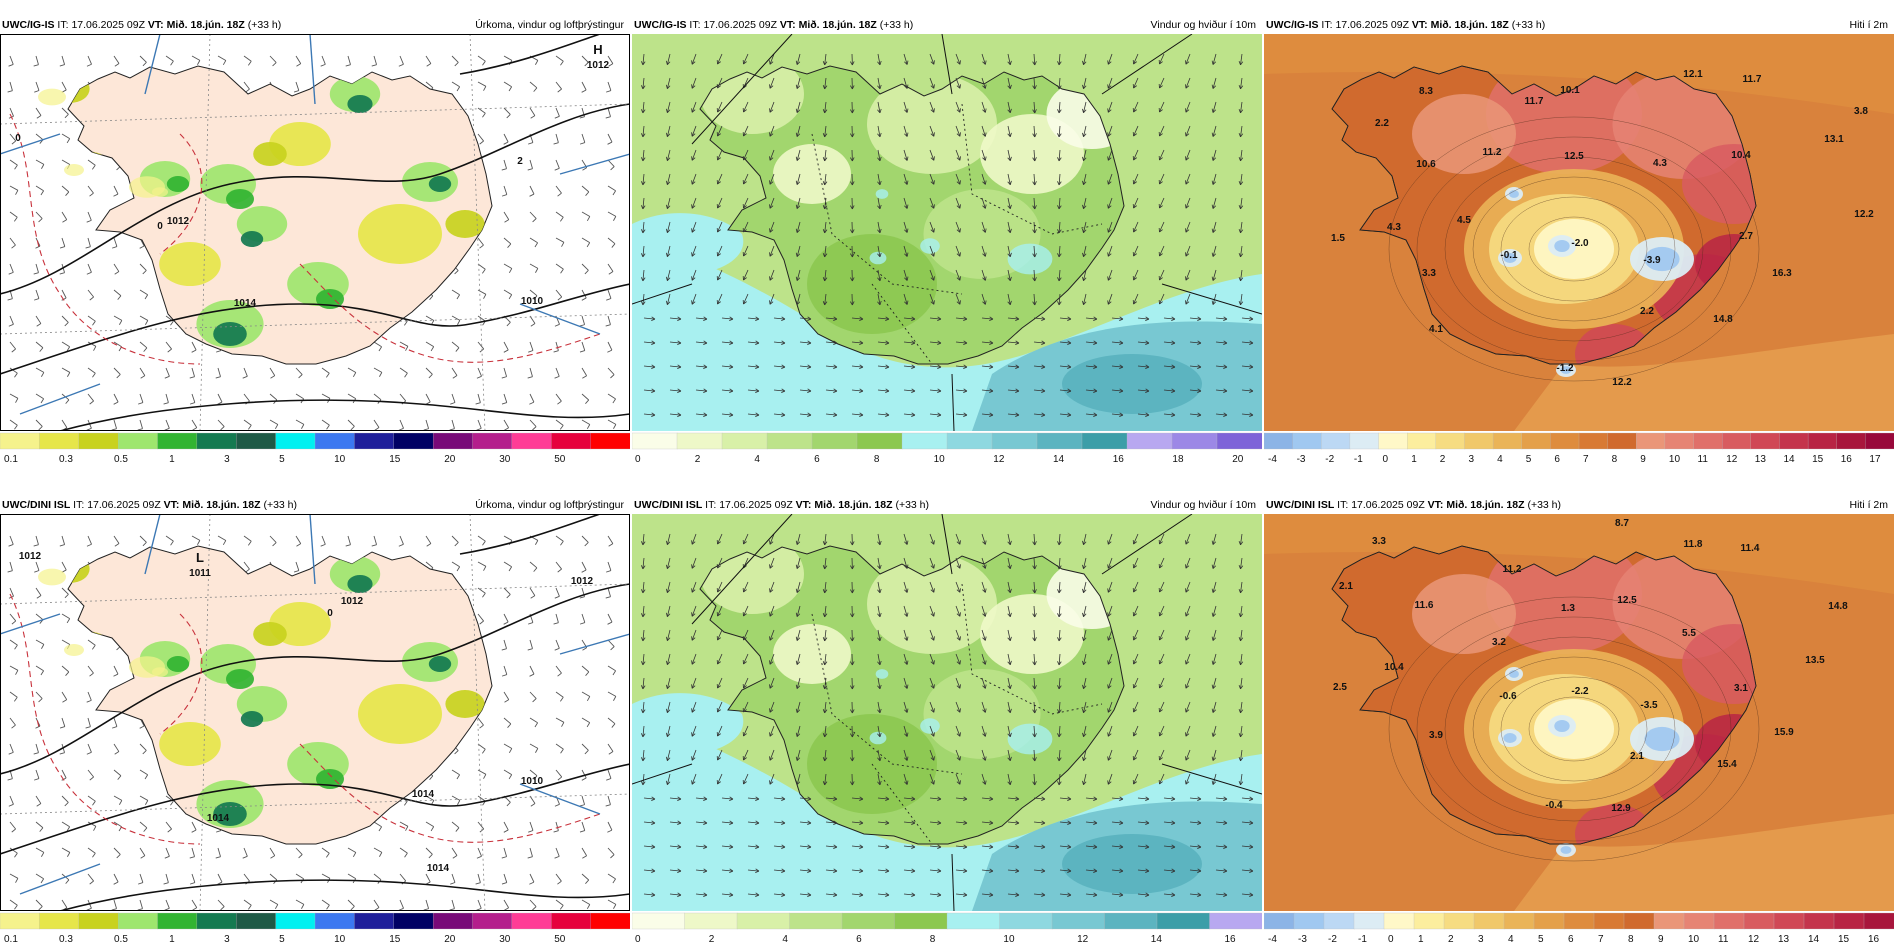 The image size is (1900, 951). What do you see at coordinates (1544, 505) in the screenshot?
I see `lead-time: (+33 h)` at bounding box center [1544, 505].